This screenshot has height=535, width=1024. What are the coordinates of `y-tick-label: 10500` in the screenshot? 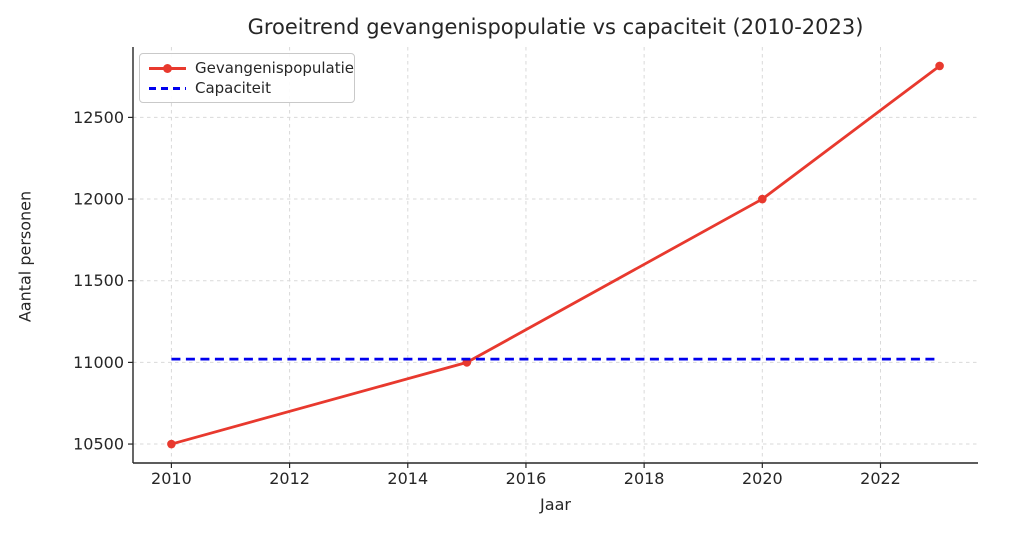 It's located at (98, 444).